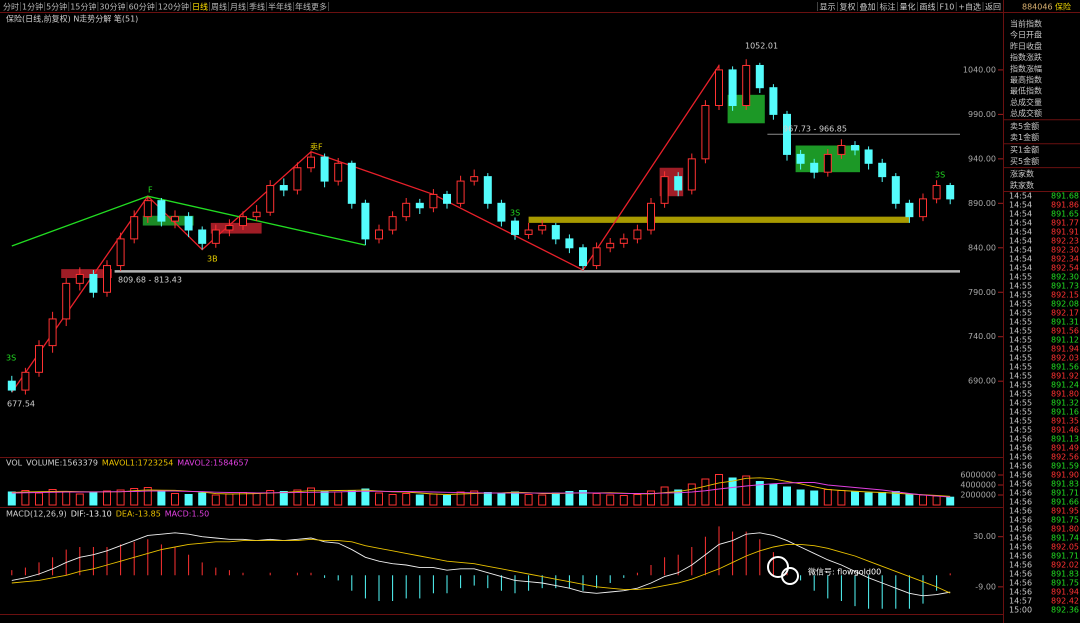 Image resolution: width=1080 pixels, height=623 pixels. I want to click on period-tab: 60分钟, so click(142, 7).